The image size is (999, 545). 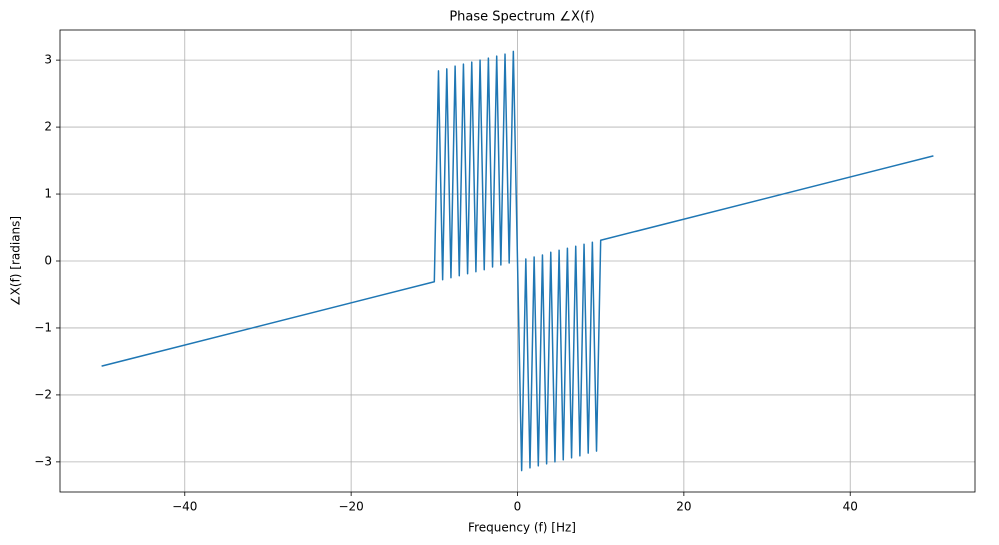 I want to click on x-tick-label: 40, so click(x=850, y=507).